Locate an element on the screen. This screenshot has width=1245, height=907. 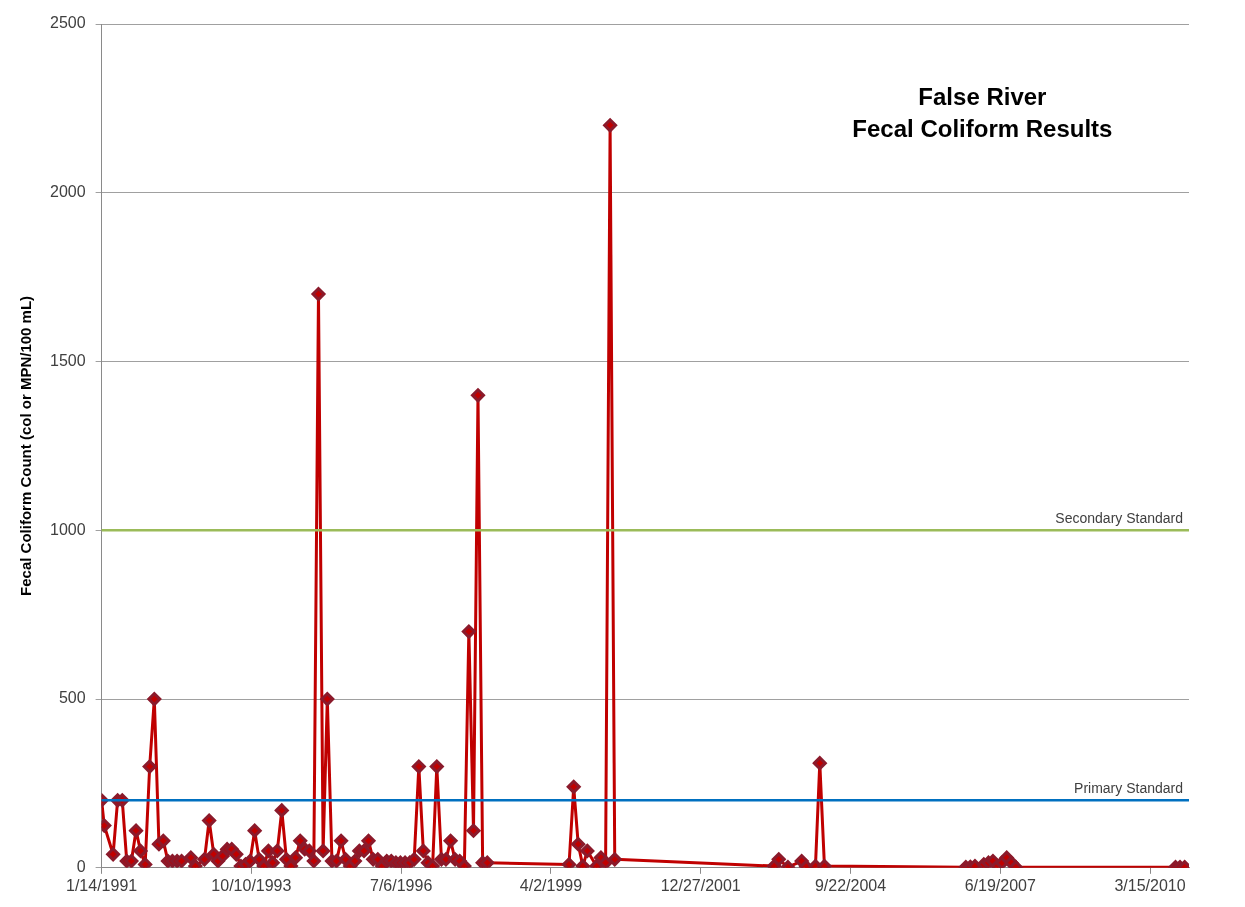
y-tick-label: 1500 is located at coordinates (68, 360).